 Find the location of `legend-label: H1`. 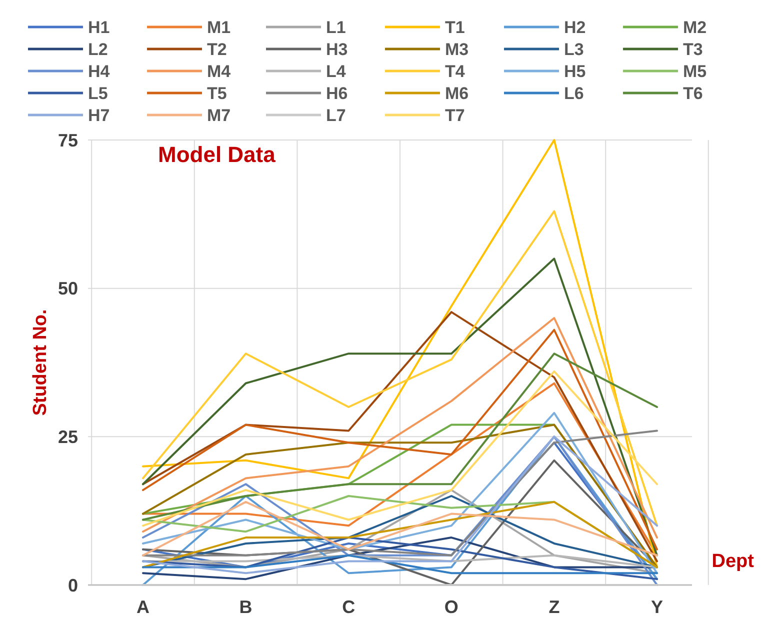

legend-label: H1 is located at coordinates (99, 27).